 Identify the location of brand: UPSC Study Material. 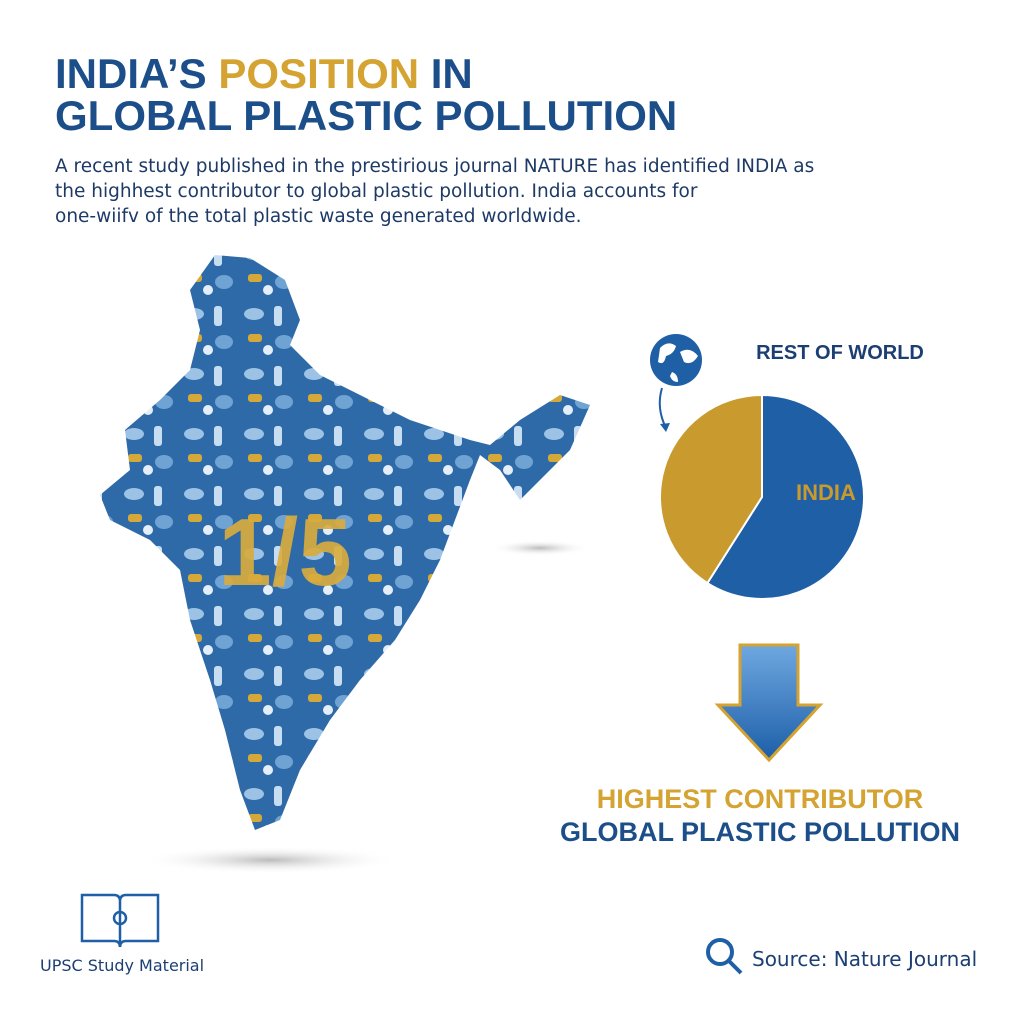
(122, 965).